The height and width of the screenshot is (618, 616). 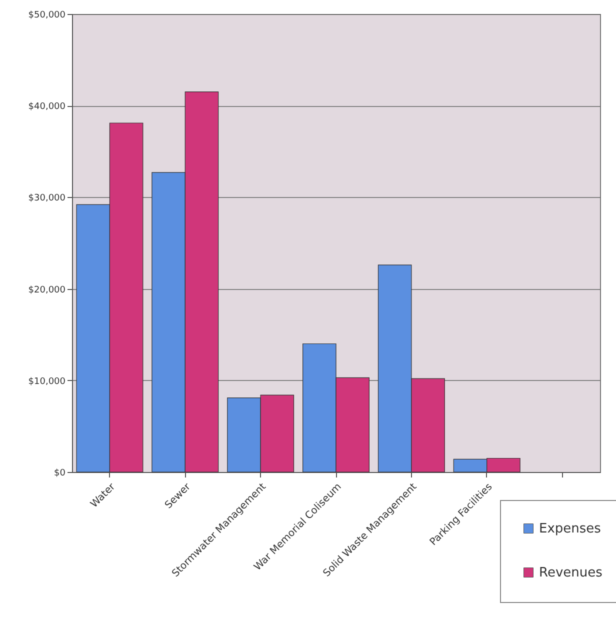 I want to click on y-tick-label: $10,000, so click(x=47, y=381).